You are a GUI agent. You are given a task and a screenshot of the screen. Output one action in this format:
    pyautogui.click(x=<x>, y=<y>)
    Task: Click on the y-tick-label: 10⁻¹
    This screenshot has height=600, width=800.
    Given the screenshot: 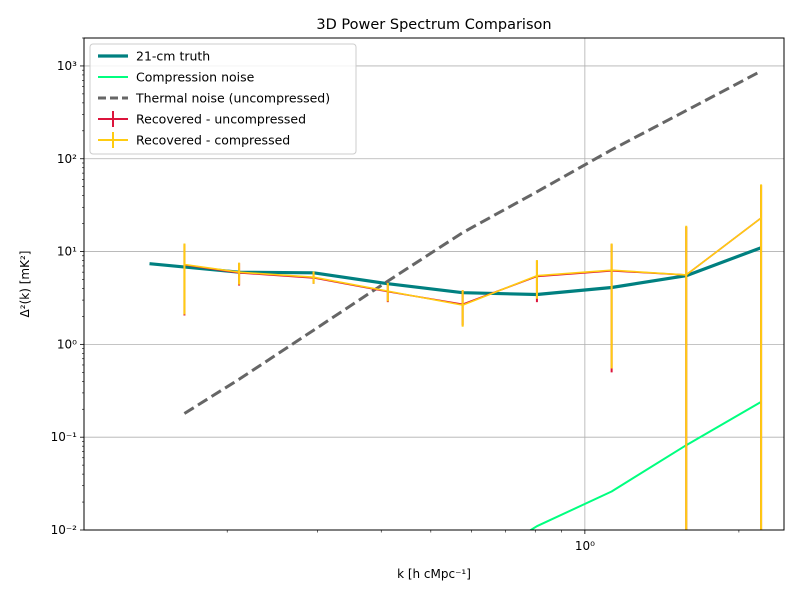 What is the action you would take?
    pyautogui.click(x=64, y=437)
    